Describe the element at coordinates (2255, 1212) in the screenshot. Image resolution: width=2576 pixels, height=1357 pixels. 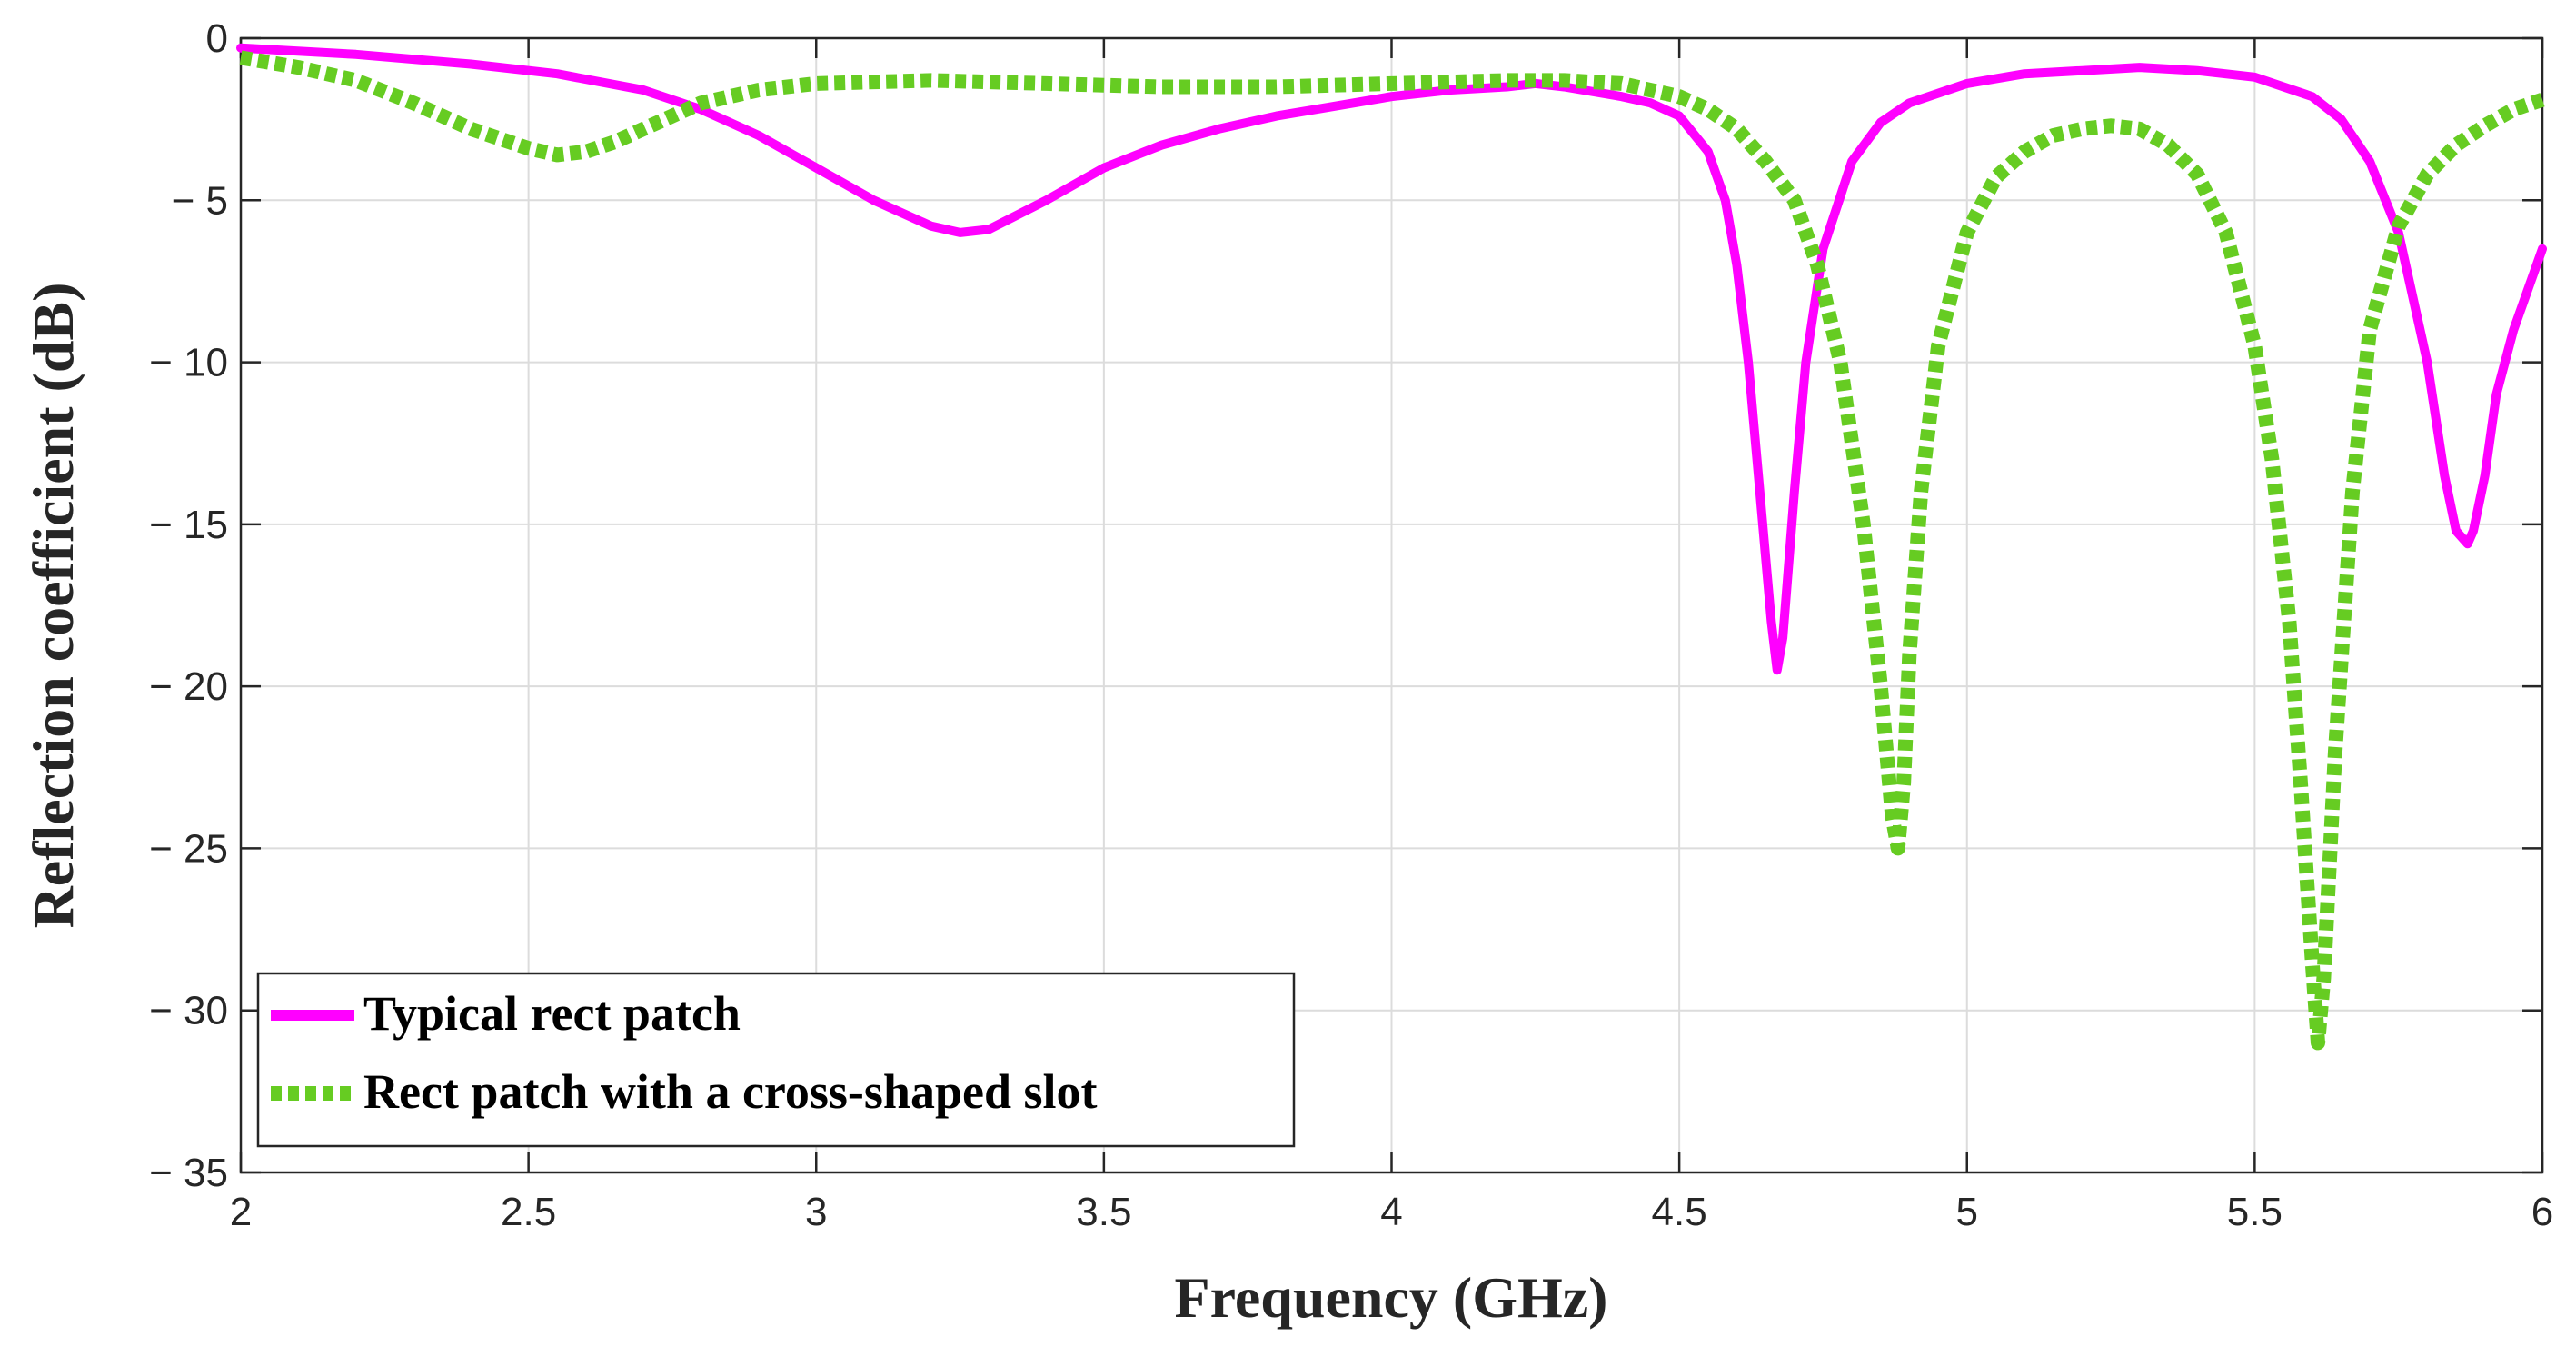
I see `x-tick-label: 5.5` at that location.